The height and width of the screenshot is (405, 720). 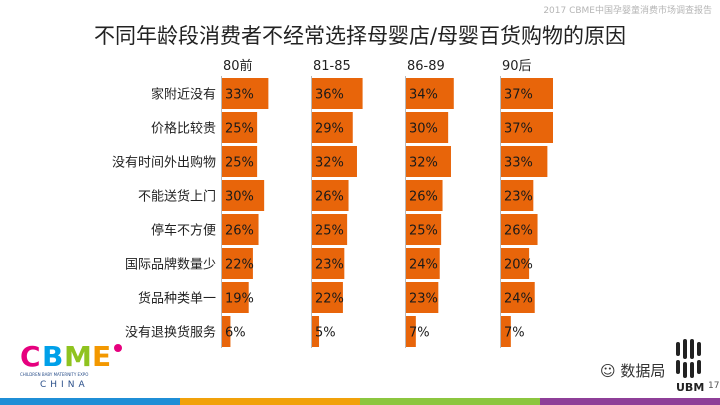 I want to click on data-label: 19%, so click(x=239, y=299).